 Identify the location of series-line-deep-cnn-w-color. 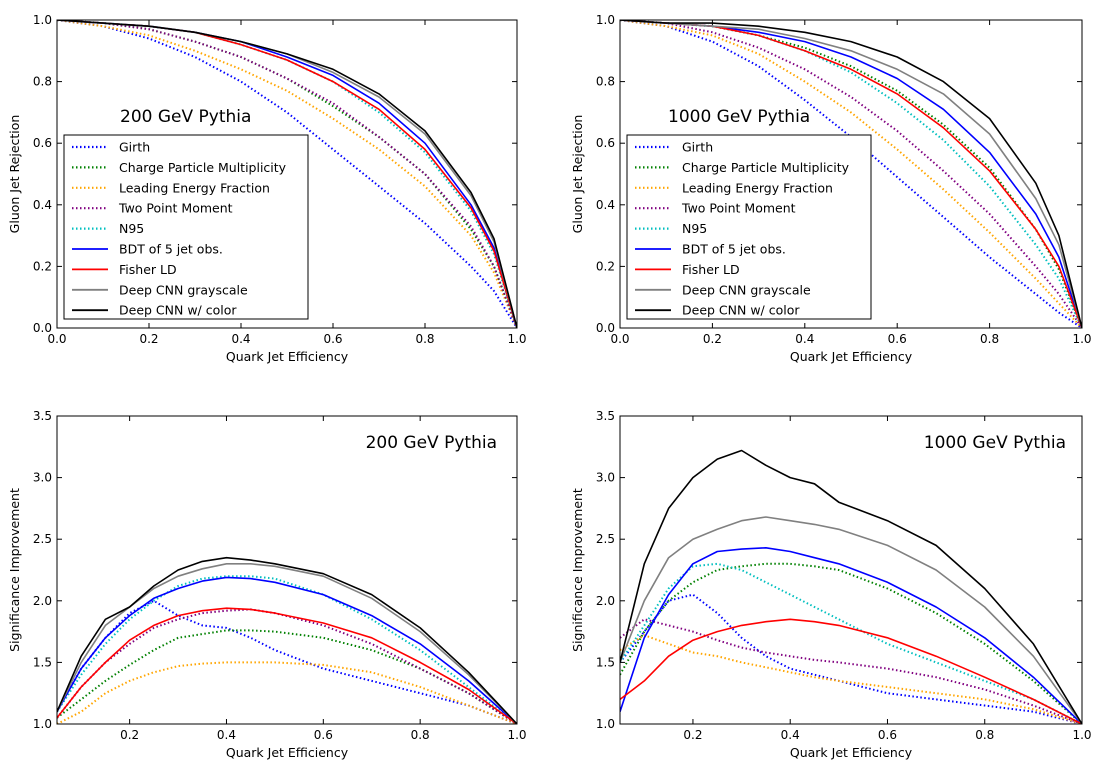
(287, 640).